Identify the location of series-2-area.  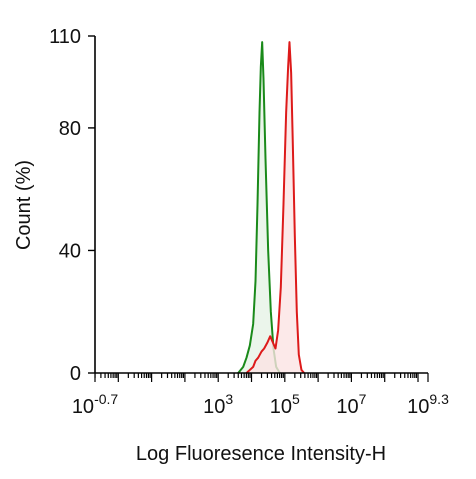
(275, 207).